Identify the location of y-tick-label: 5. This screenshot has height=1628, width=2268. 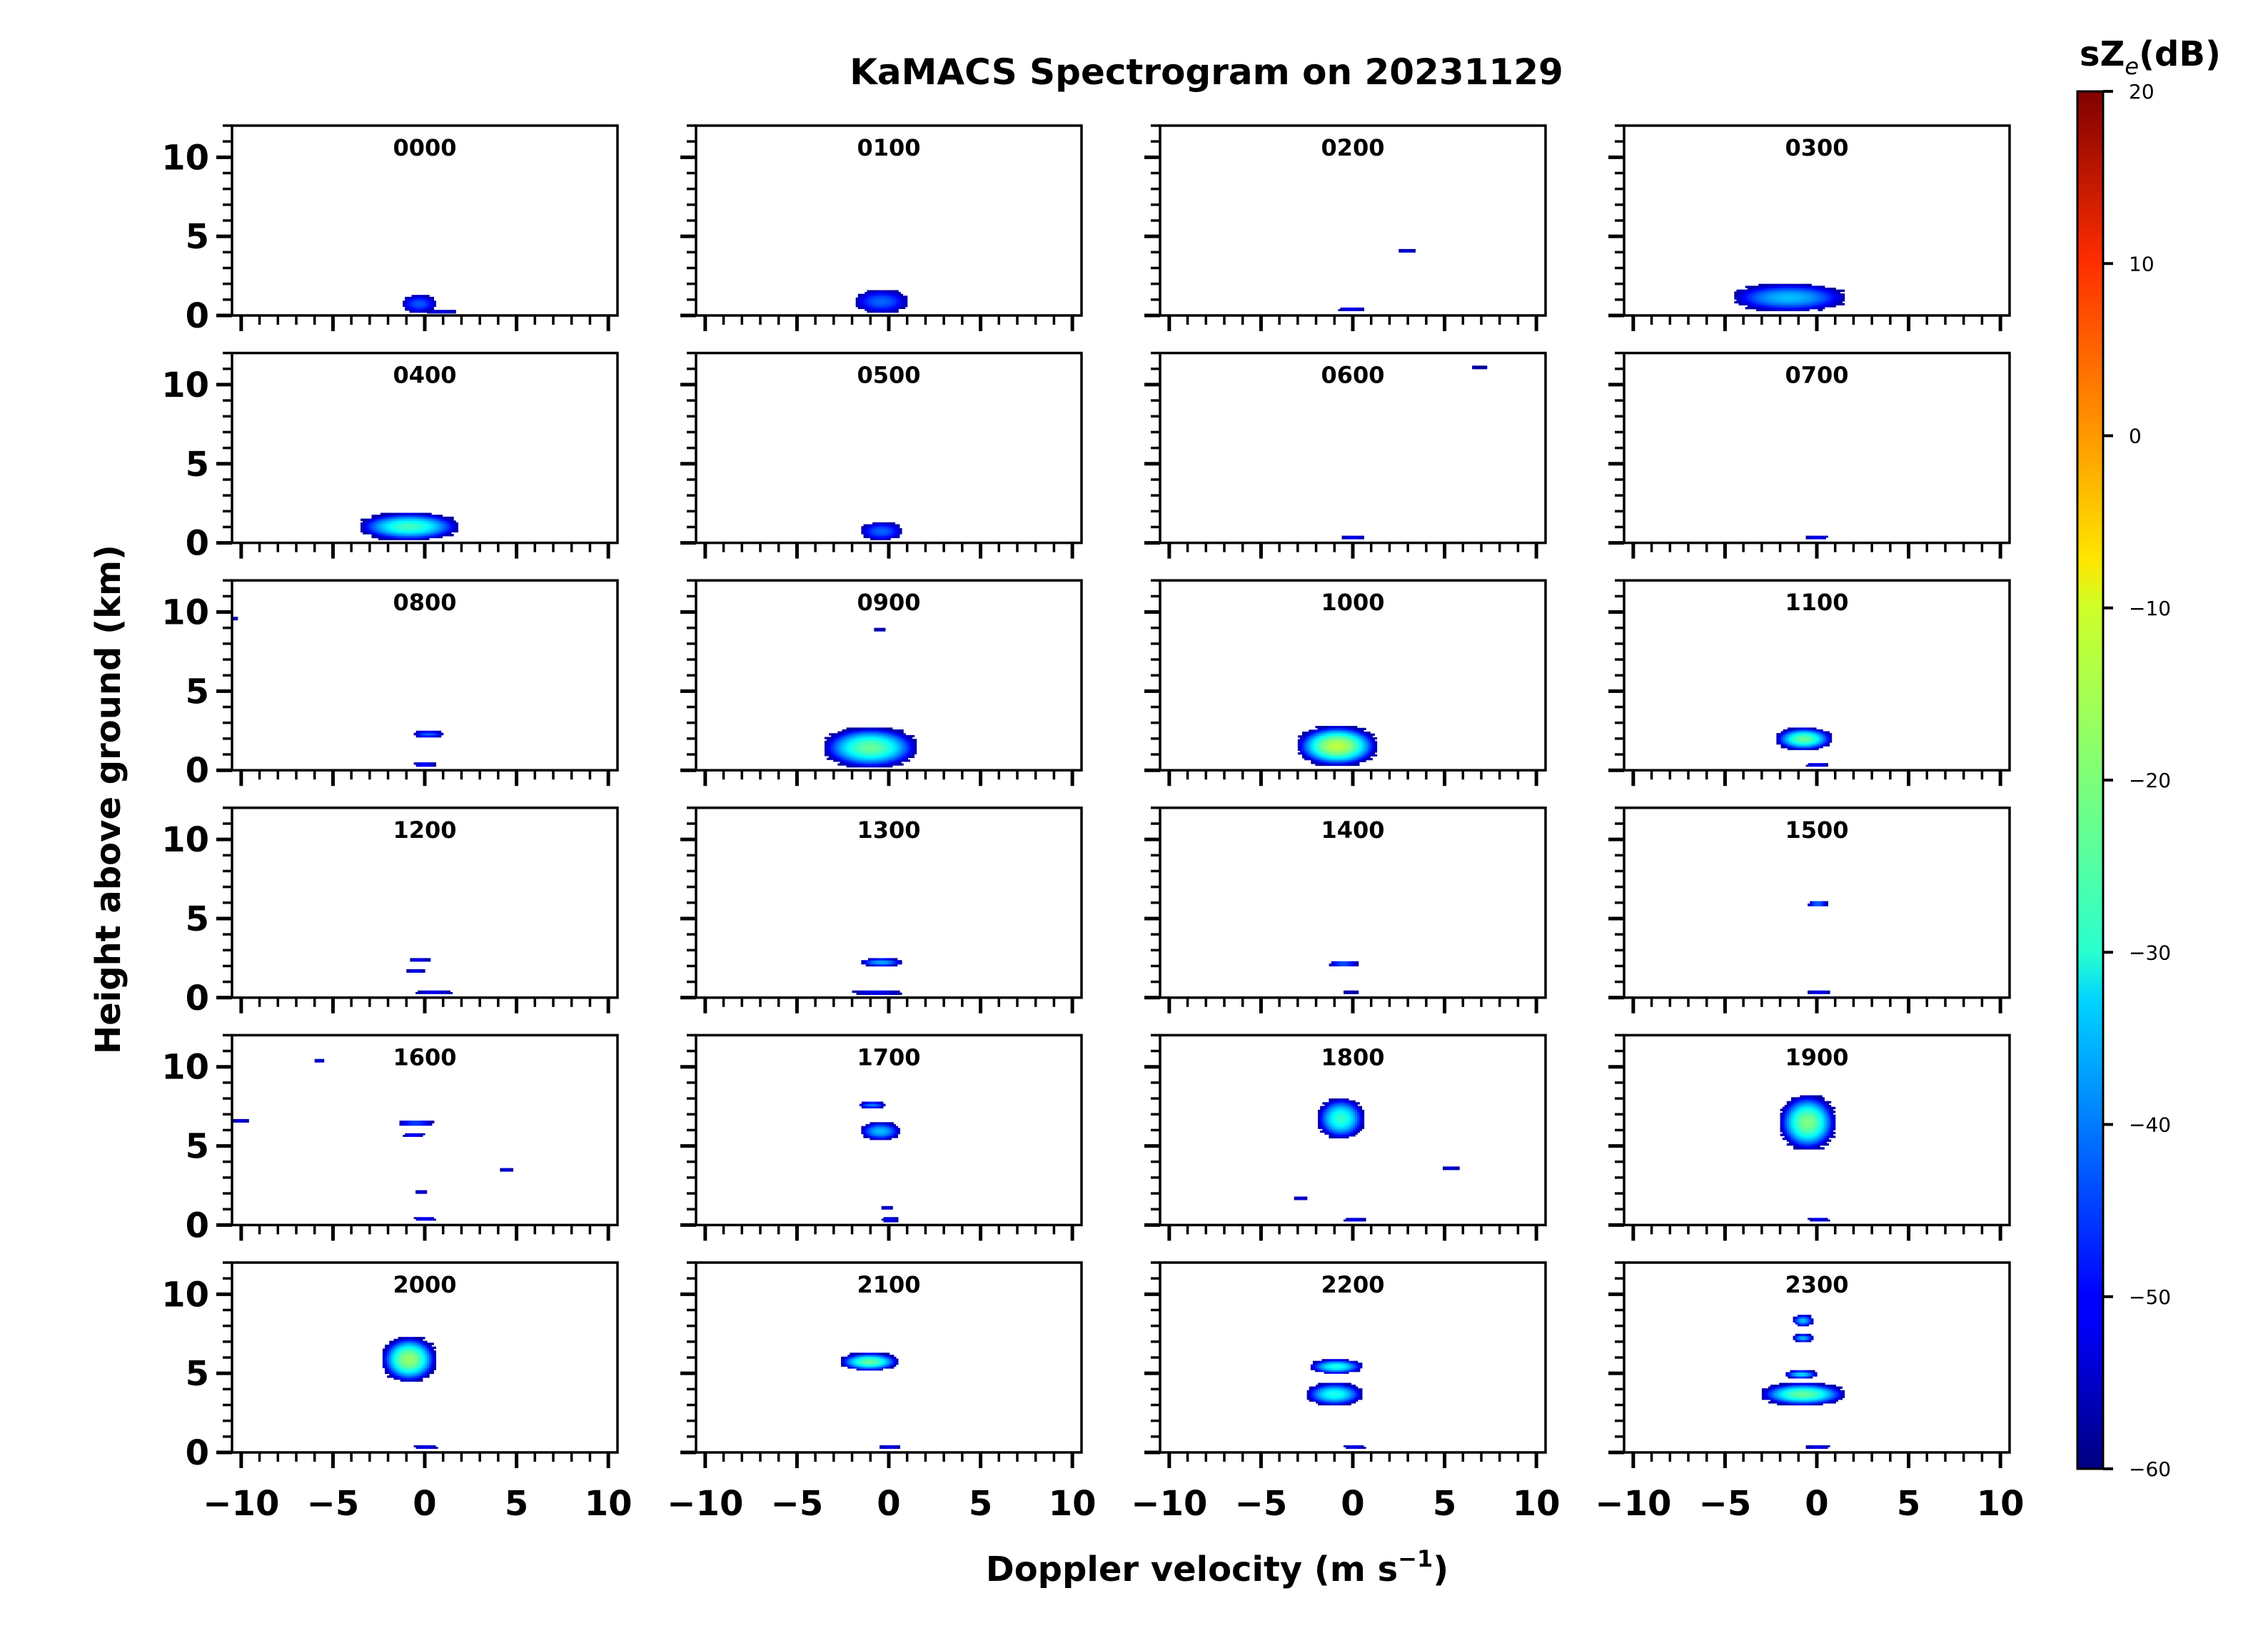
(197, 465).